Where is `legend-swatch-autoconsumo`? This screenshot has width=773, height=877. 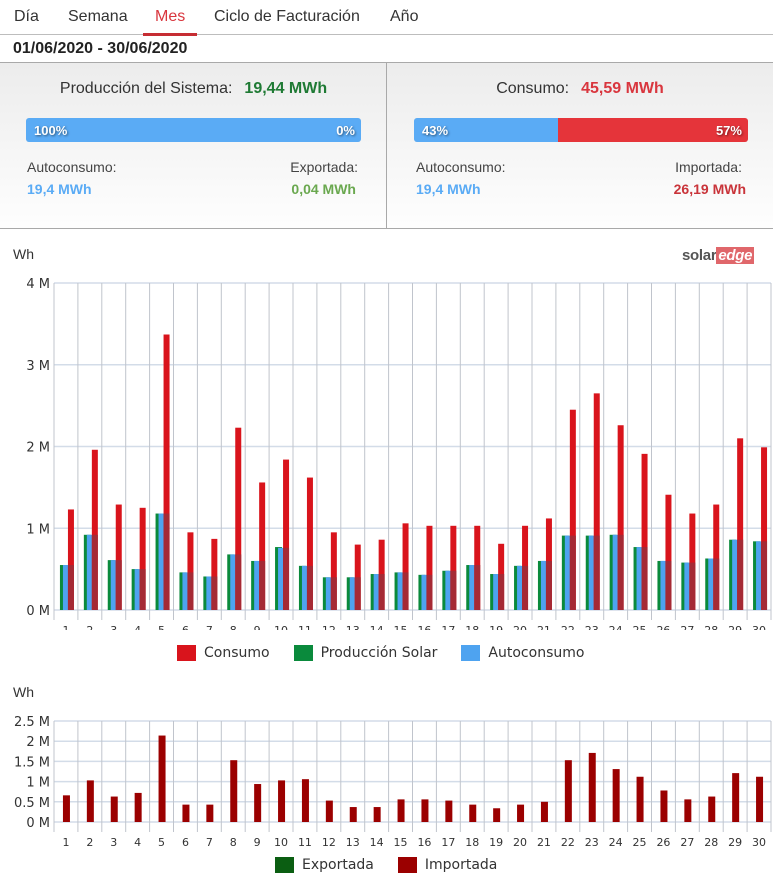 legend-swatch-autoconsumo is located at coordinates (471, 653).